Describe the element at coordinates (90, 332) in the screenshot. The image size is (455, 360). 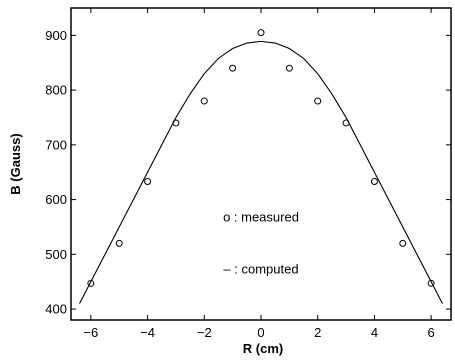
I see `x-tick-label: −6` at that location.